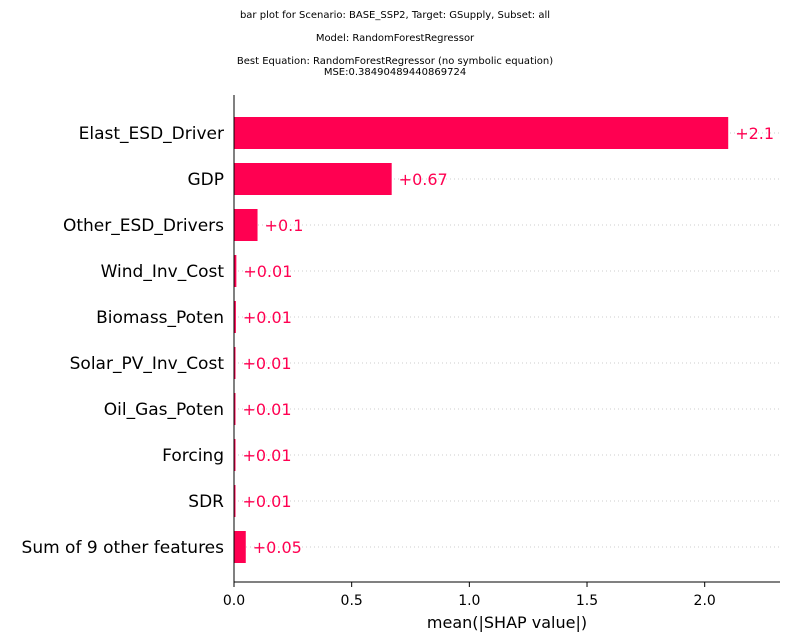  I want to click on value-label-biomass-poten: +0.01, so click(267, 317).